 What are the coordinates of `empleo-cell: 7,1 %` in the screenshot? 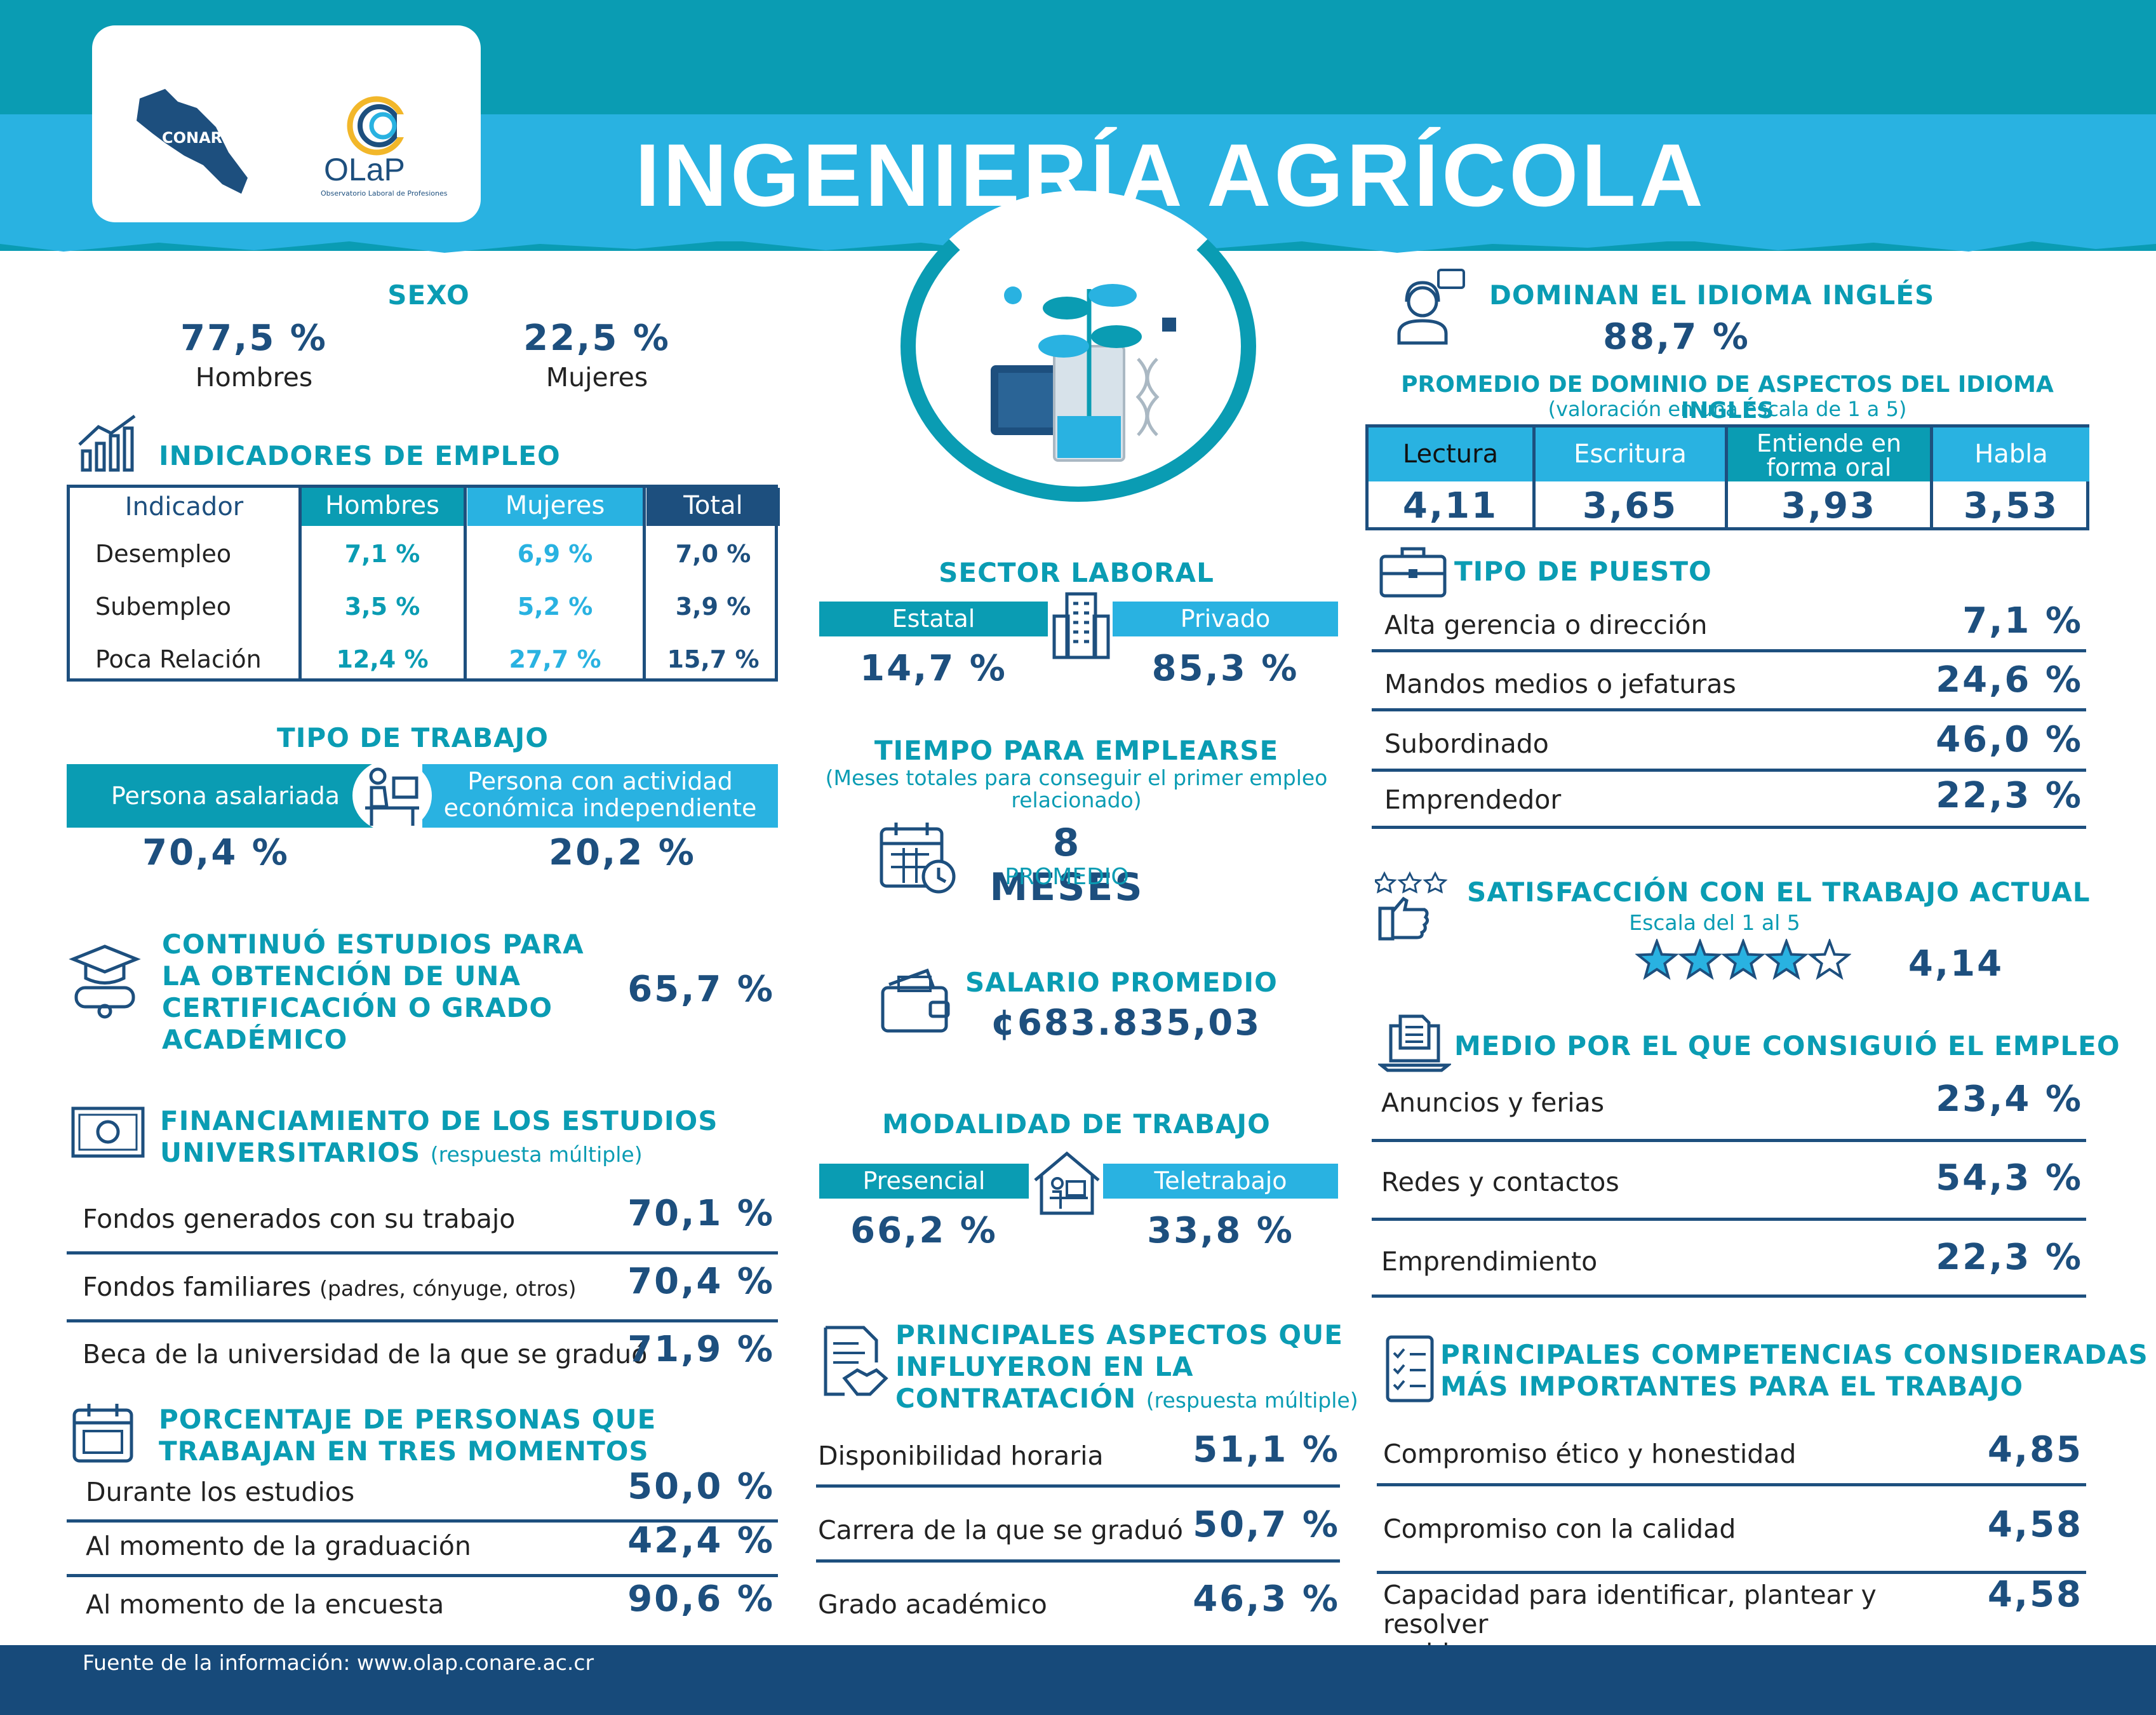 It's located at (382, 554).